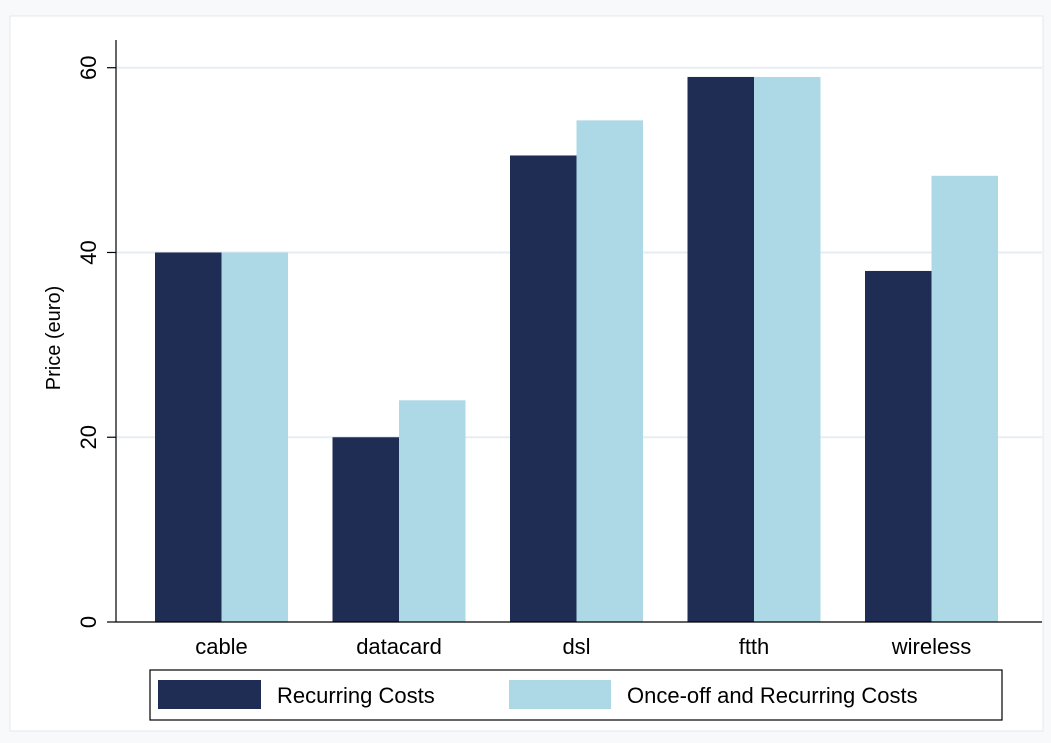 This screenshot has height=743, width=1051. What do you see at coordinates (221, 646) in the screenshot?
I see `x-category-label: cable` at bounding box center [221, 646].